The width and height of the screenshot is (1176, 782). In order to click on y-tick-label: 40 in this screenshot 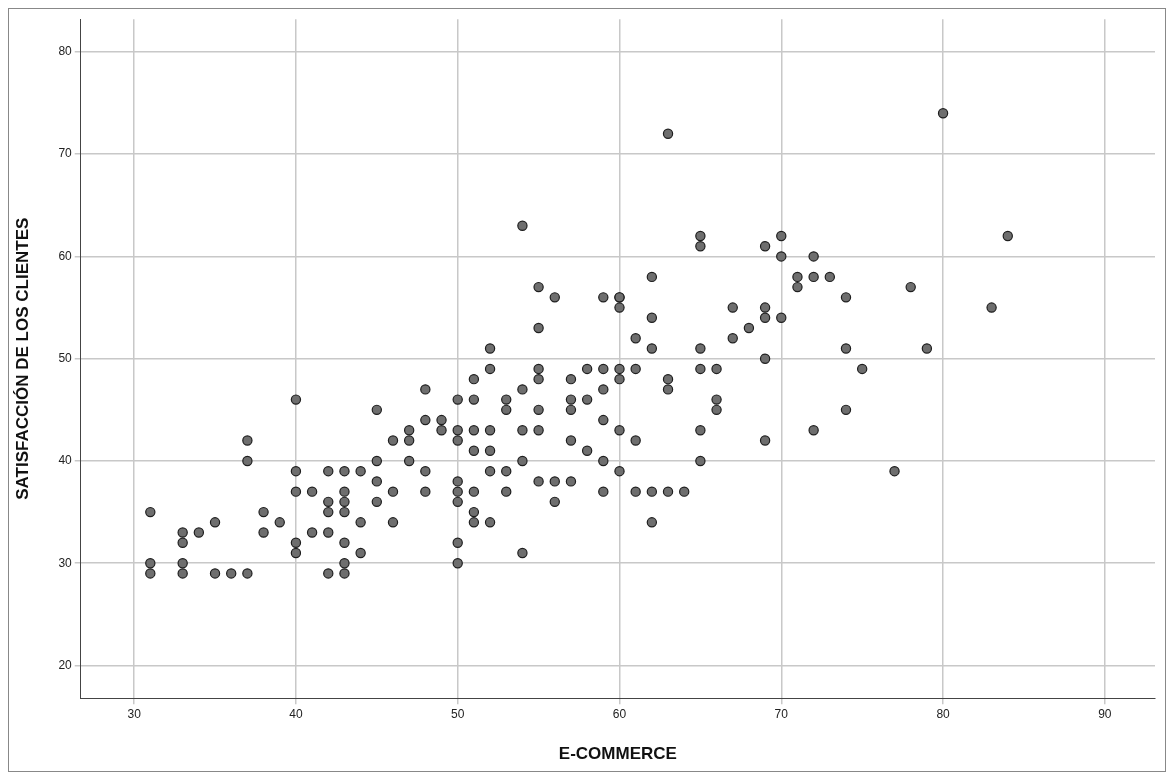, I will do `click(65, 460)`.